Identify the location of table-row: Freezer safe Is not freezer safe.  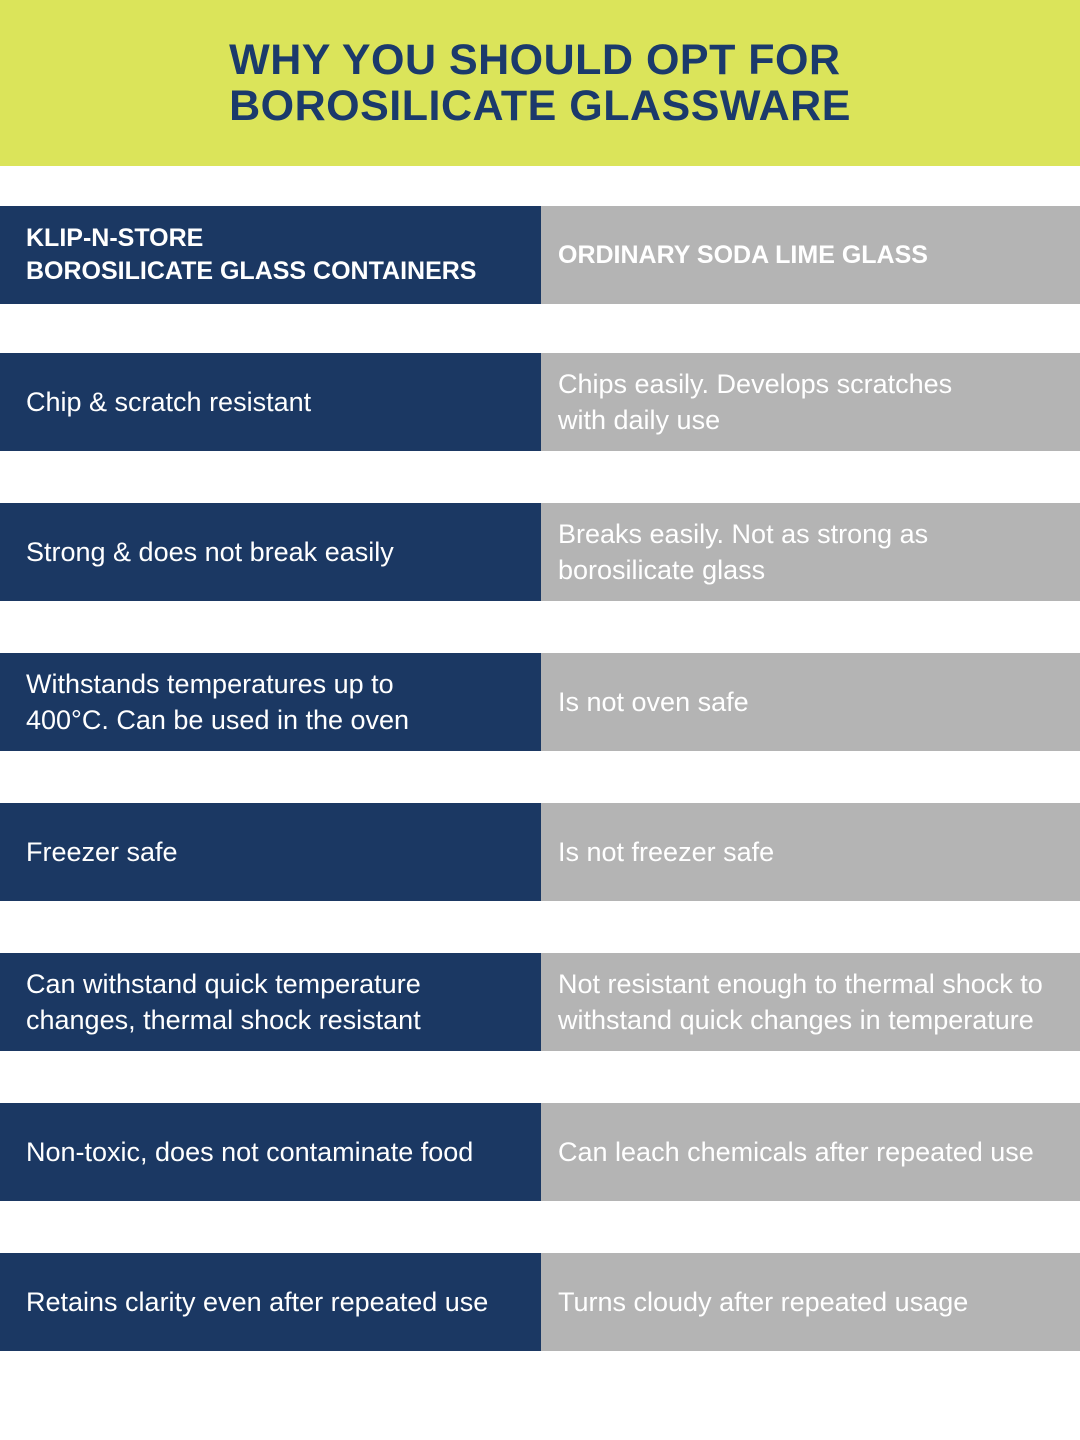
(540, 852).